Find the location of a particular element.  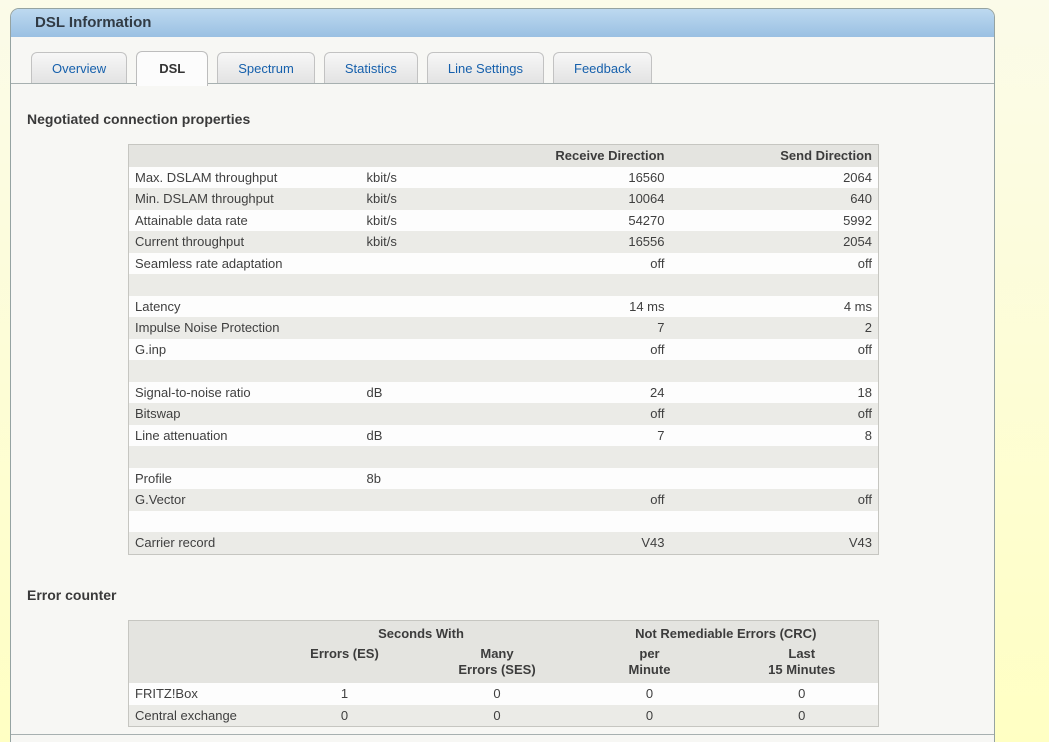

spacer-row is located at coordinates (503, 371).